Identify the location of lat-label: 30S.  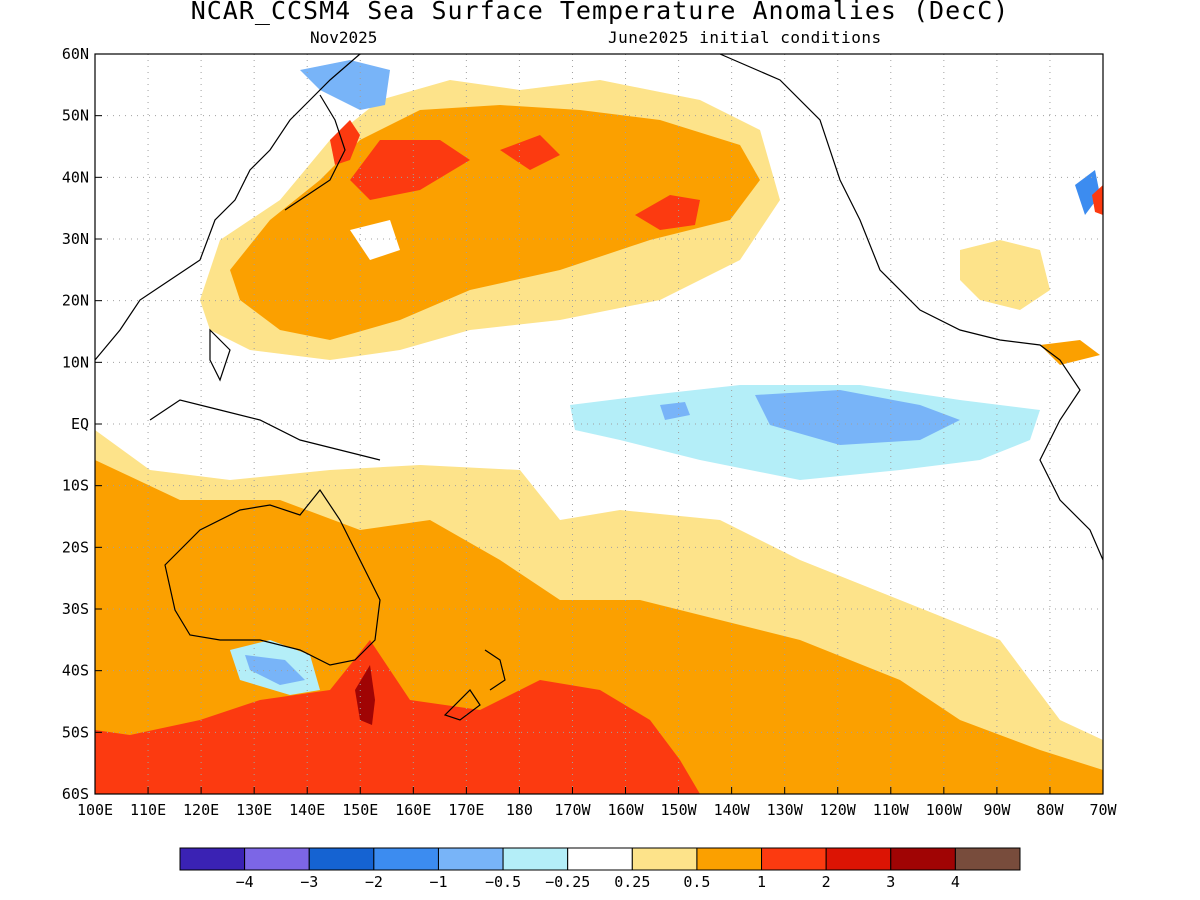
(75, 609).